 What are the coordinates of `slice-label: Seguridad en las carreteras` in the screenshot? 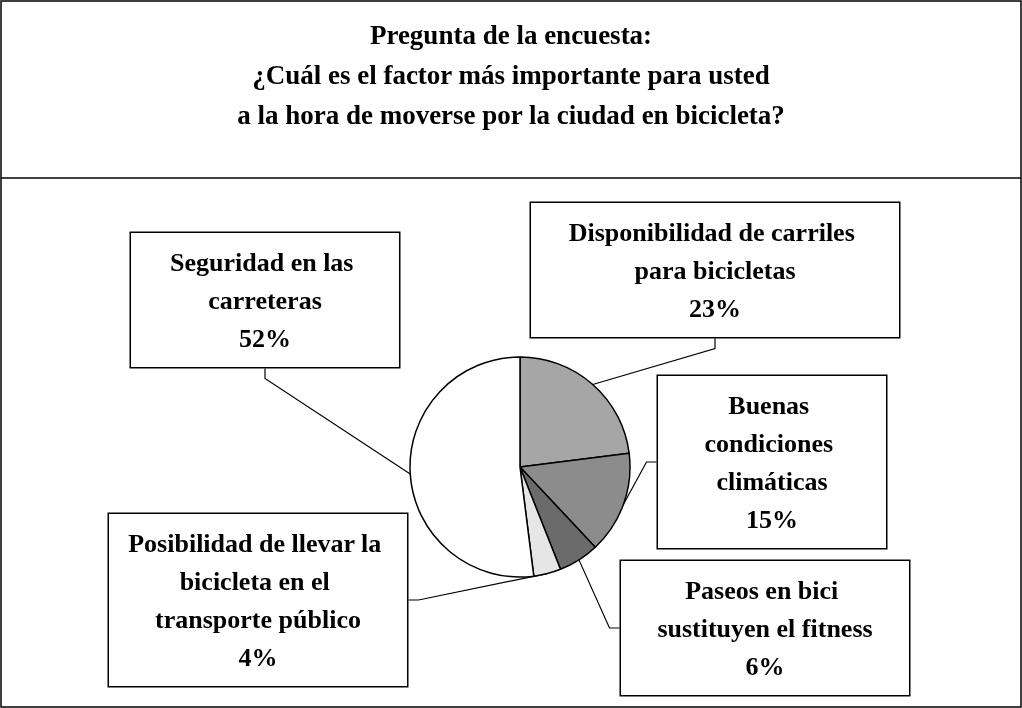 It's located at (265, 281).